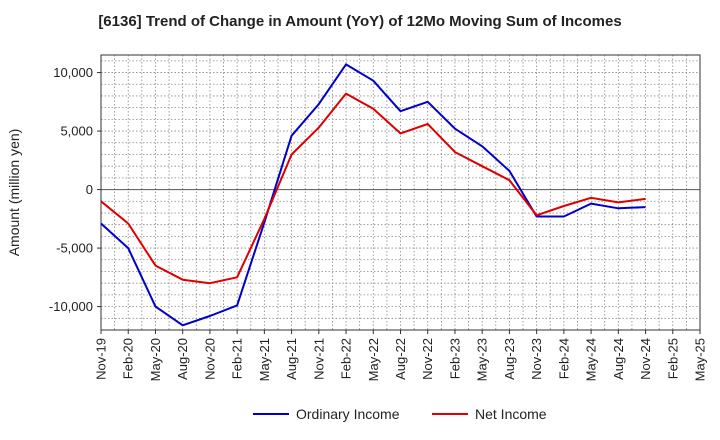  What do you see at coordinates (128, 358) in the screenshot?
I see `x-tick-label: Feb-20` at bounding box center [128, 358].